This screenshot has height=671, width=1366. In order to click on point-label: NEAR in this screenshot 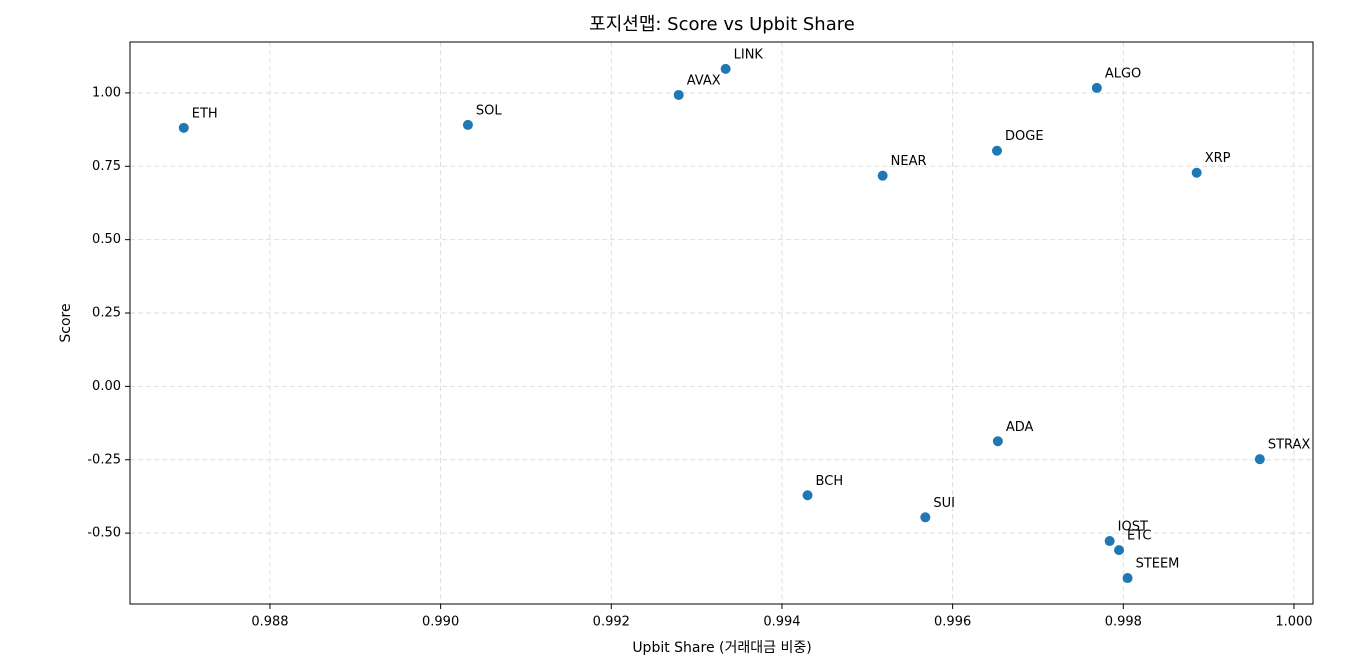, I will do `click(909, 161)`.